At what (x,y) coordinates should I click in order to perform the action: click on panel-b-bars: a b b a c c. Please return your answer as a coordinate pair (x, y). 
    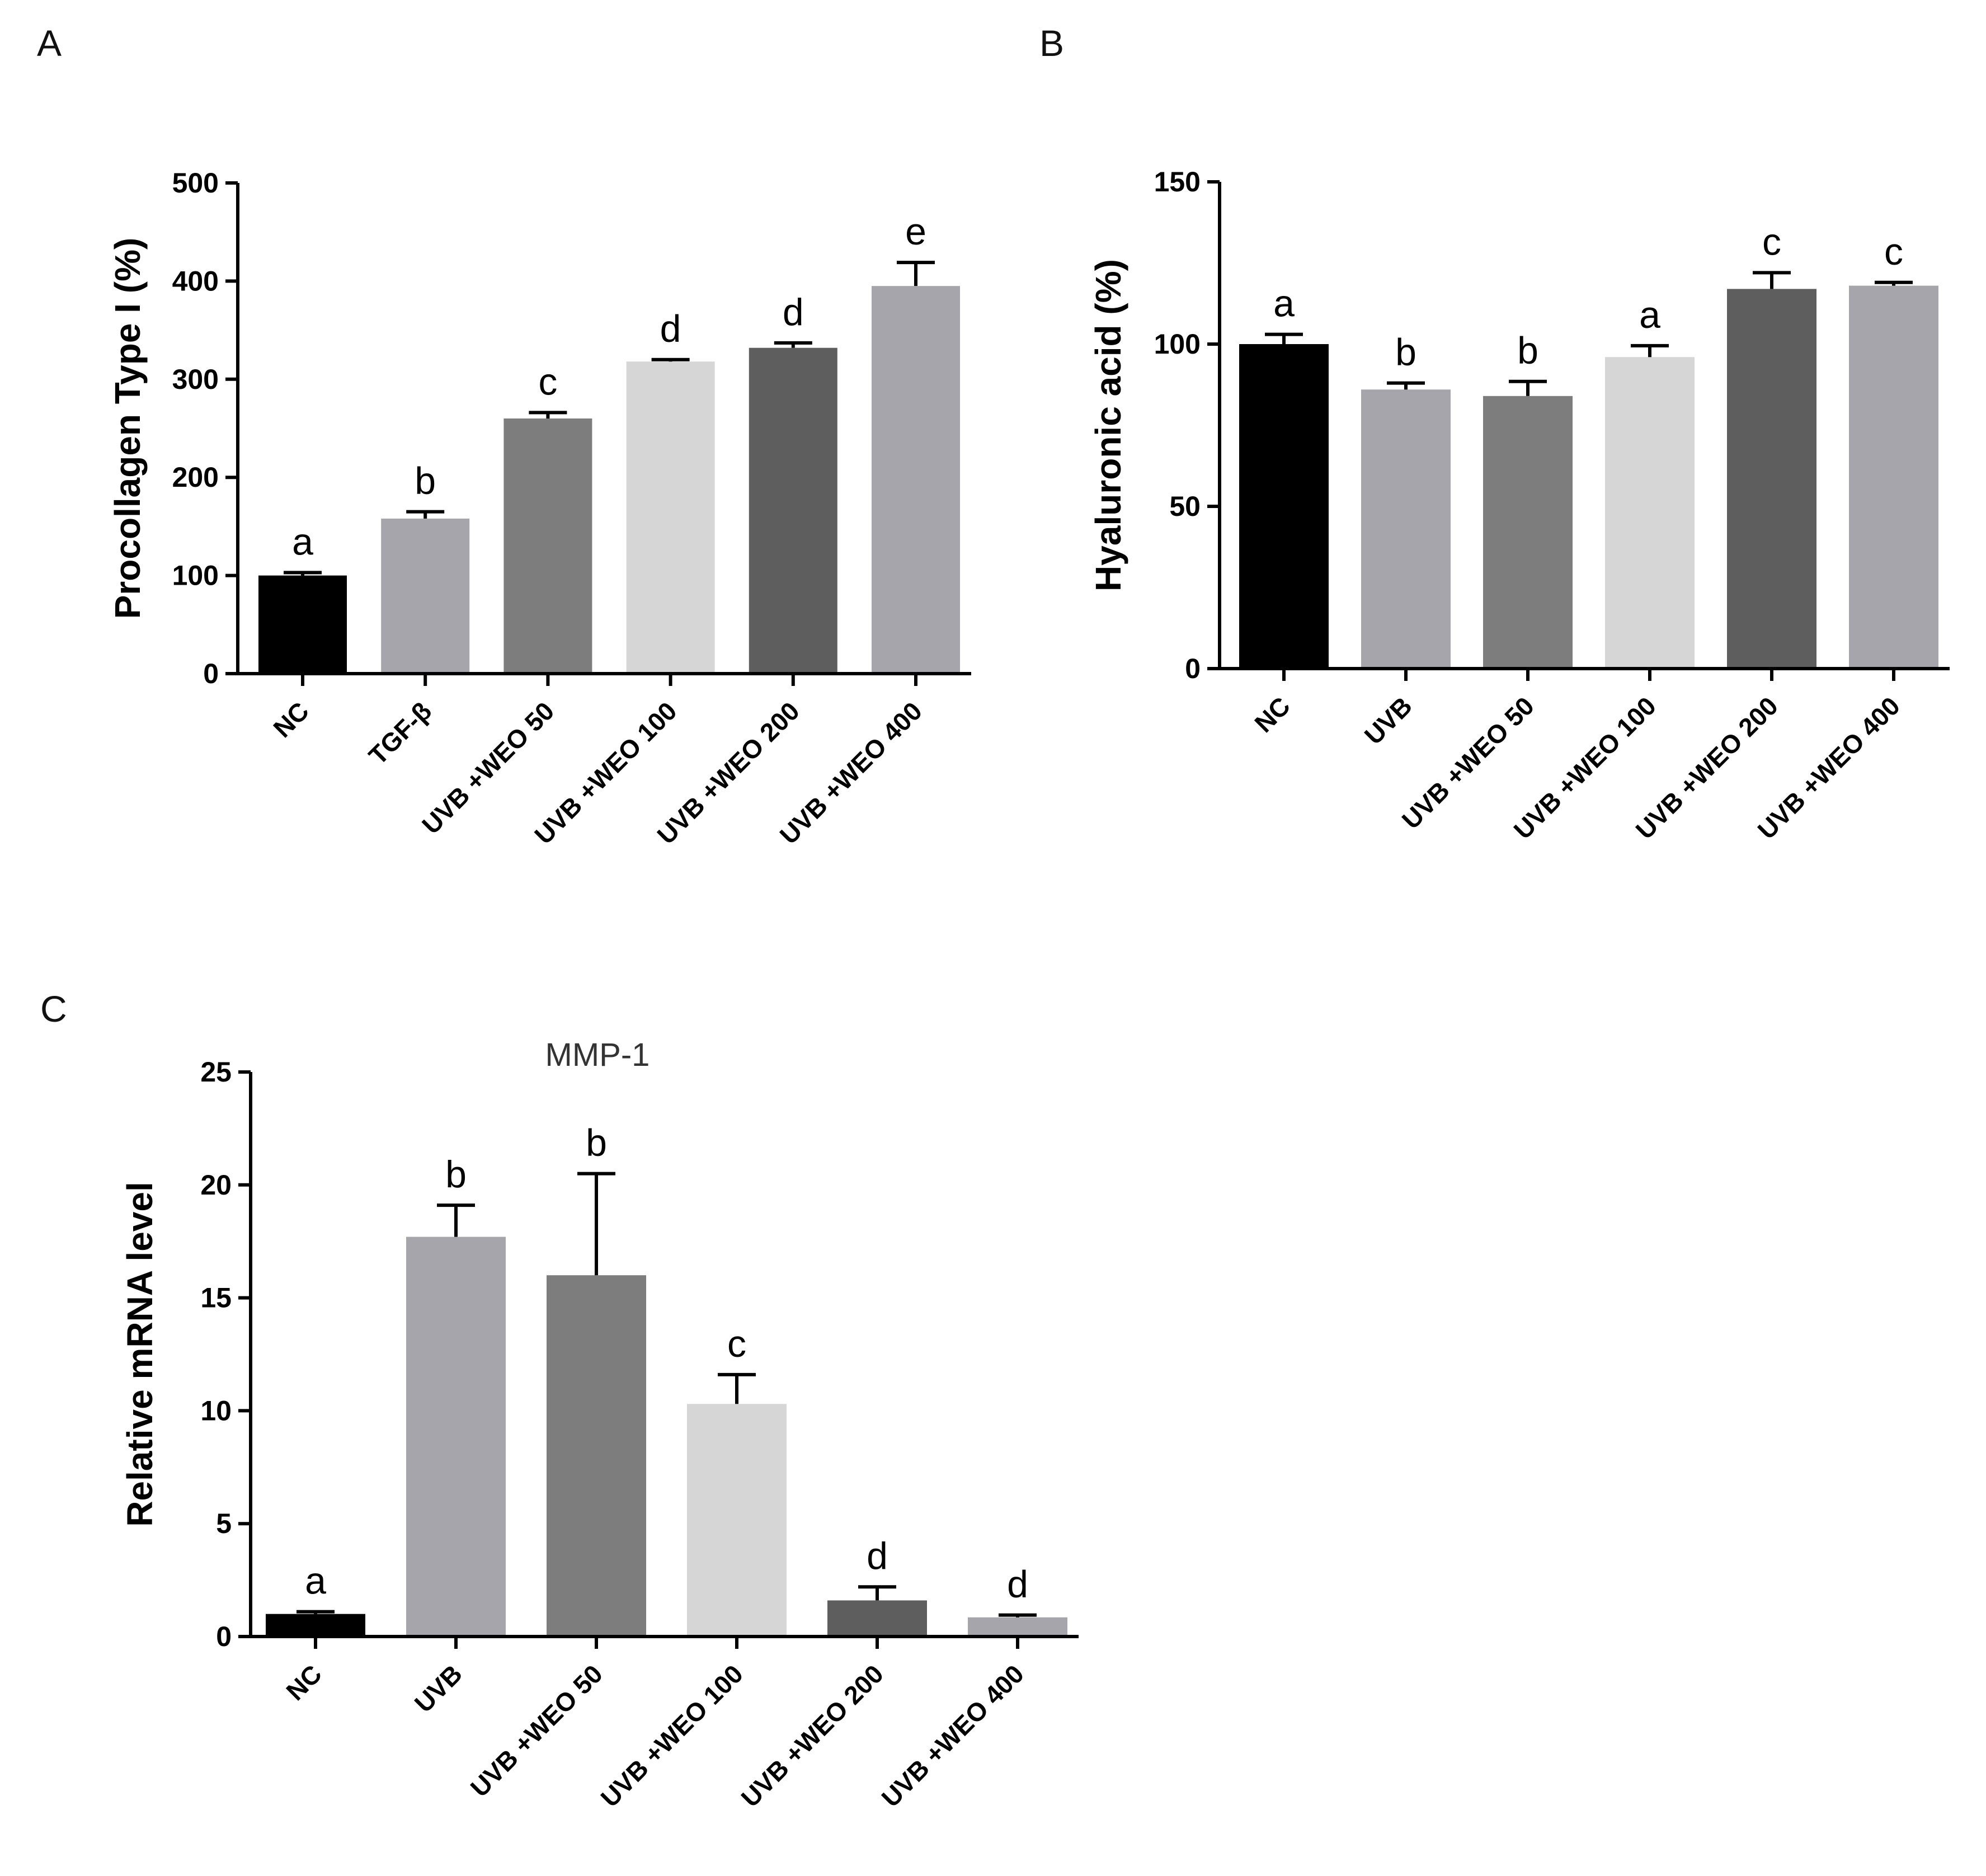
    Looking at the image, I should click on (1588, 444).